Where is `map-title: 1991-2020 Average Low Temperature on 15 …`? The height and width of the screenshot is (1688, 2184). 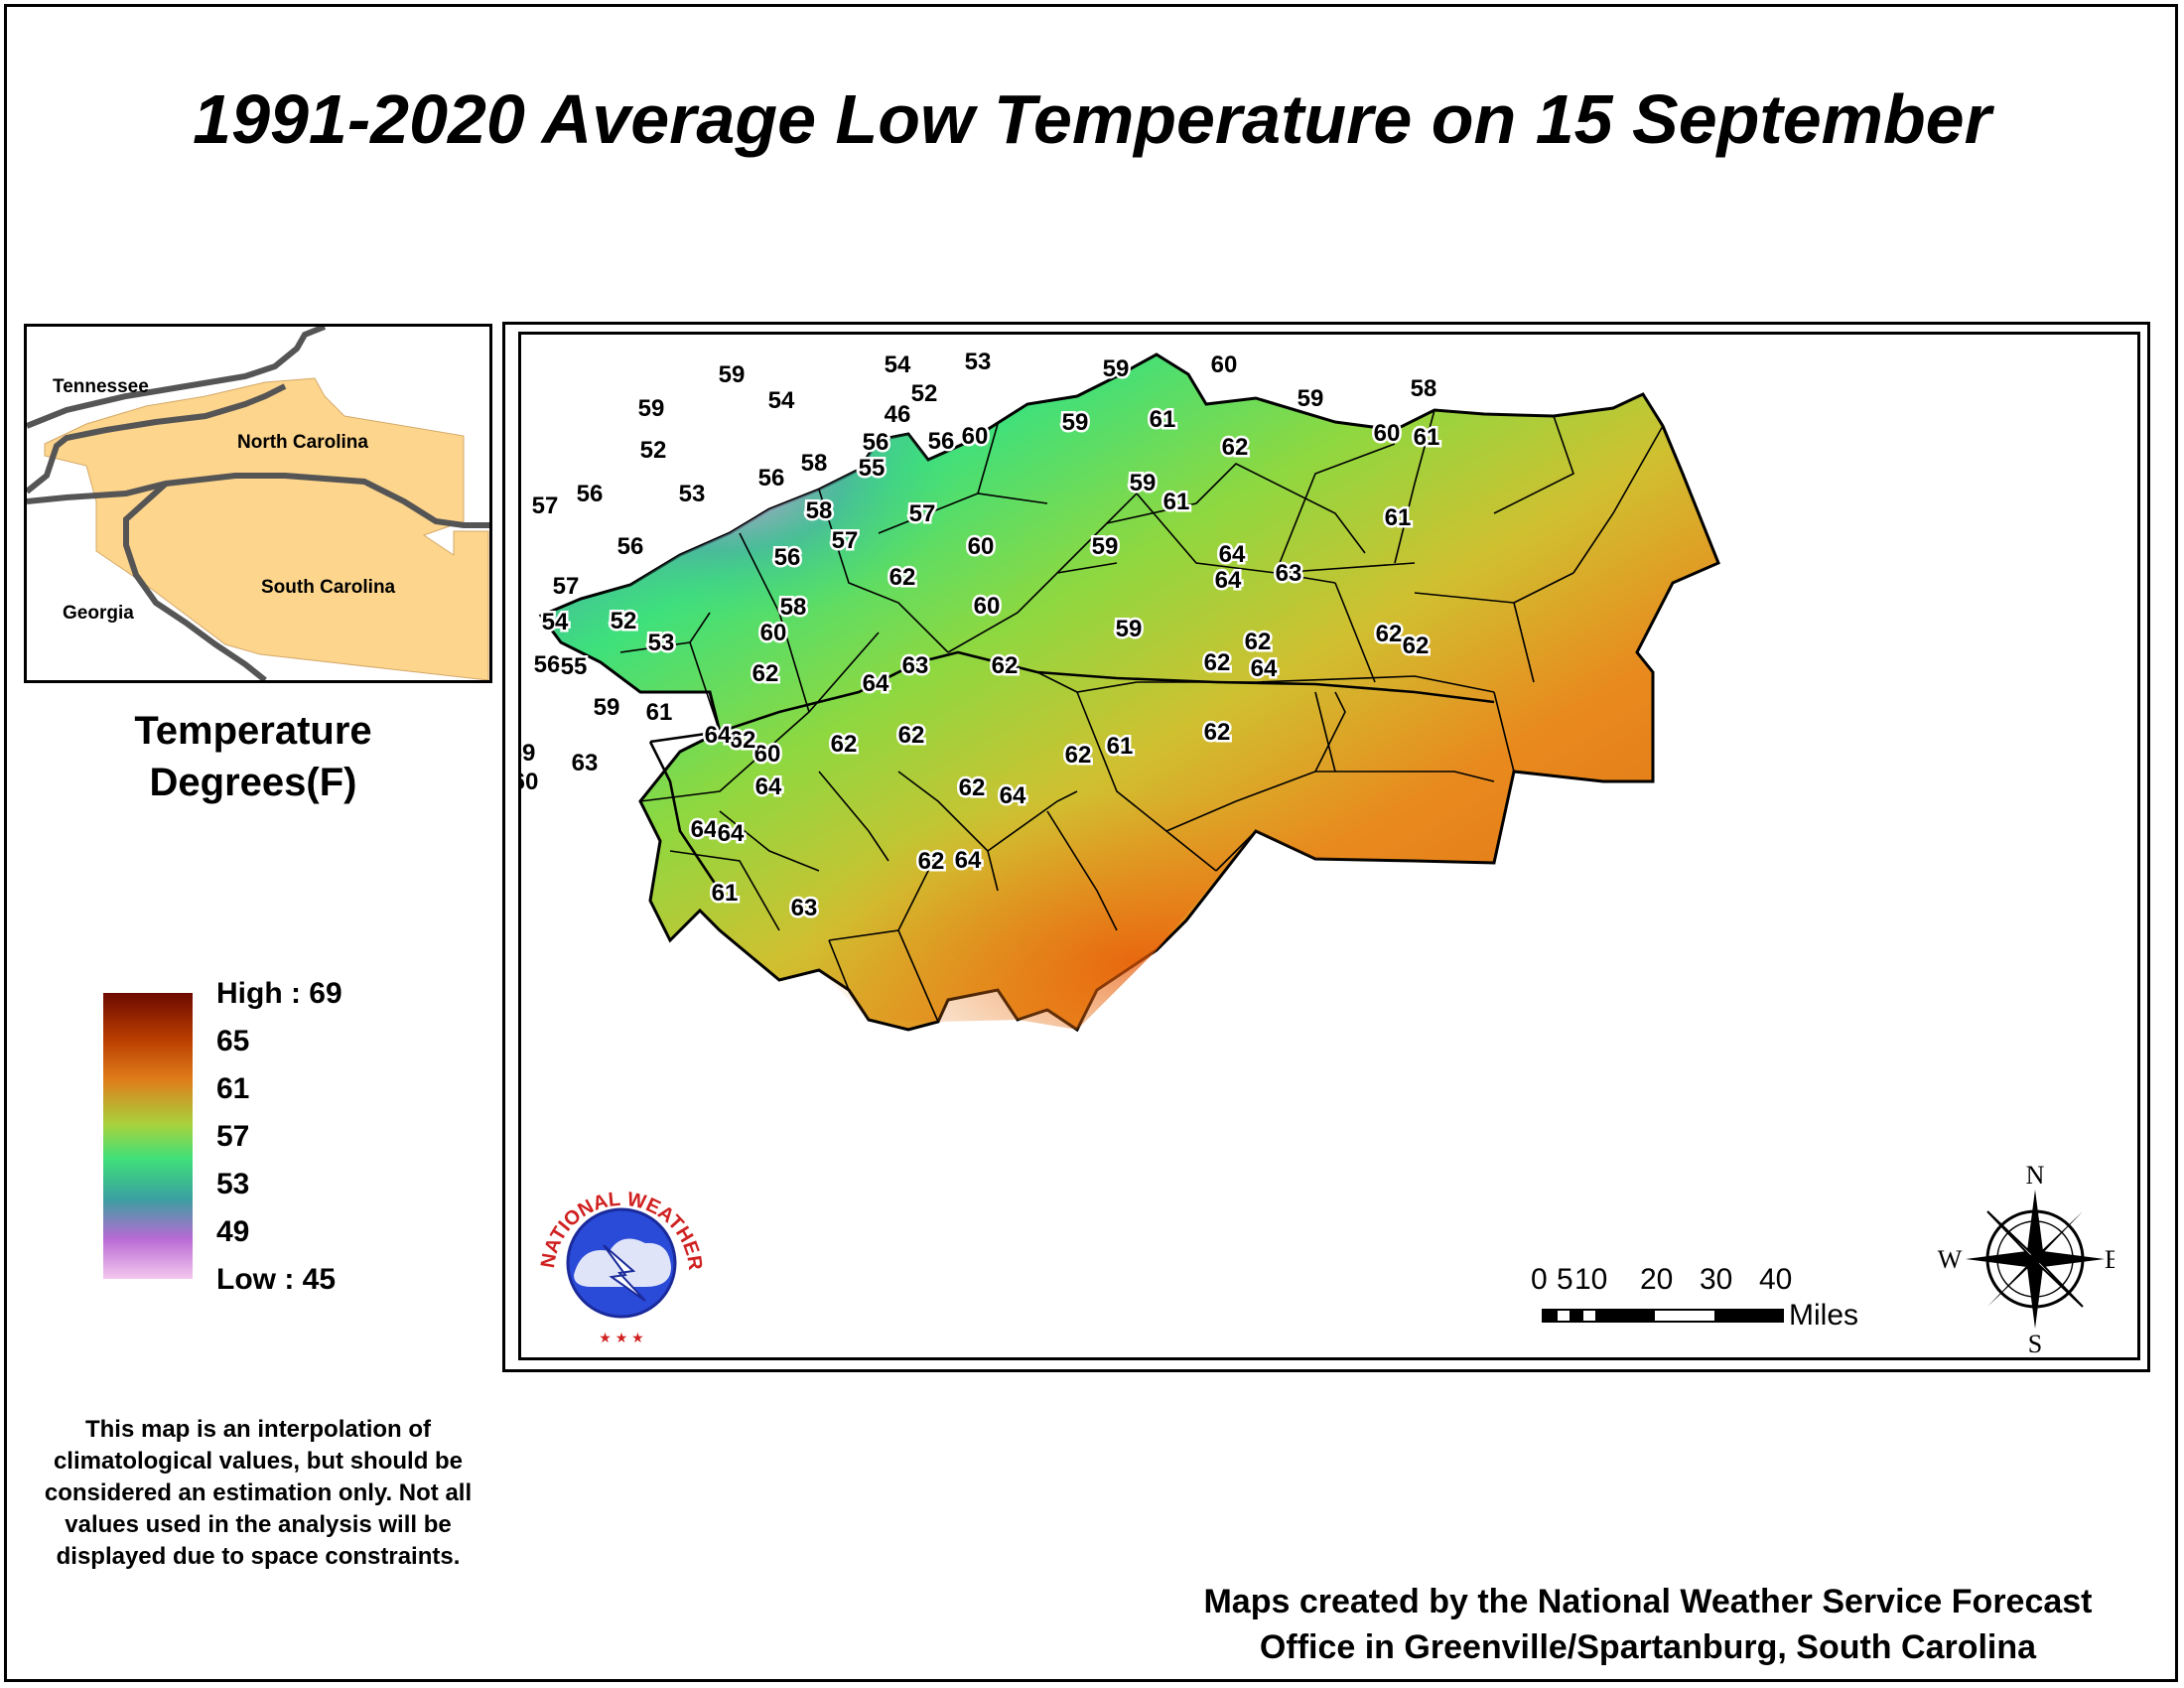 map-title: 1991-2020 Average Low Temperature on 15 … is located at coordinates (1092, 119).